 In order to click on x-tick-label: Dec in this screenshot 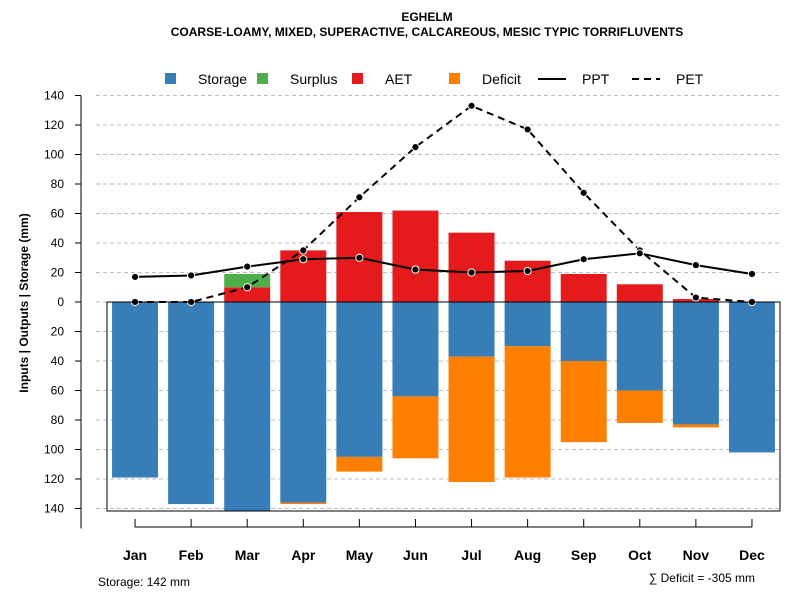, I will do `click(752, 555)`.